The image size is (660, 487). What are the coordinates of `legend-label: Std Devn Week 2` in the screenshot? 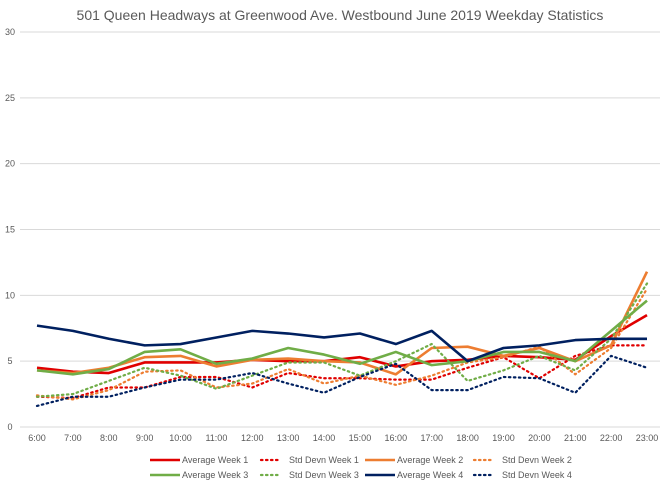 It's located at (537, 460).